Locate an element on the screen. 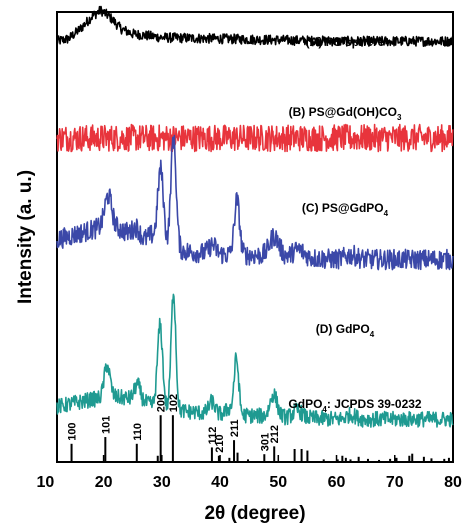  hkl-label: 210 is located at coordinates (220, 443).